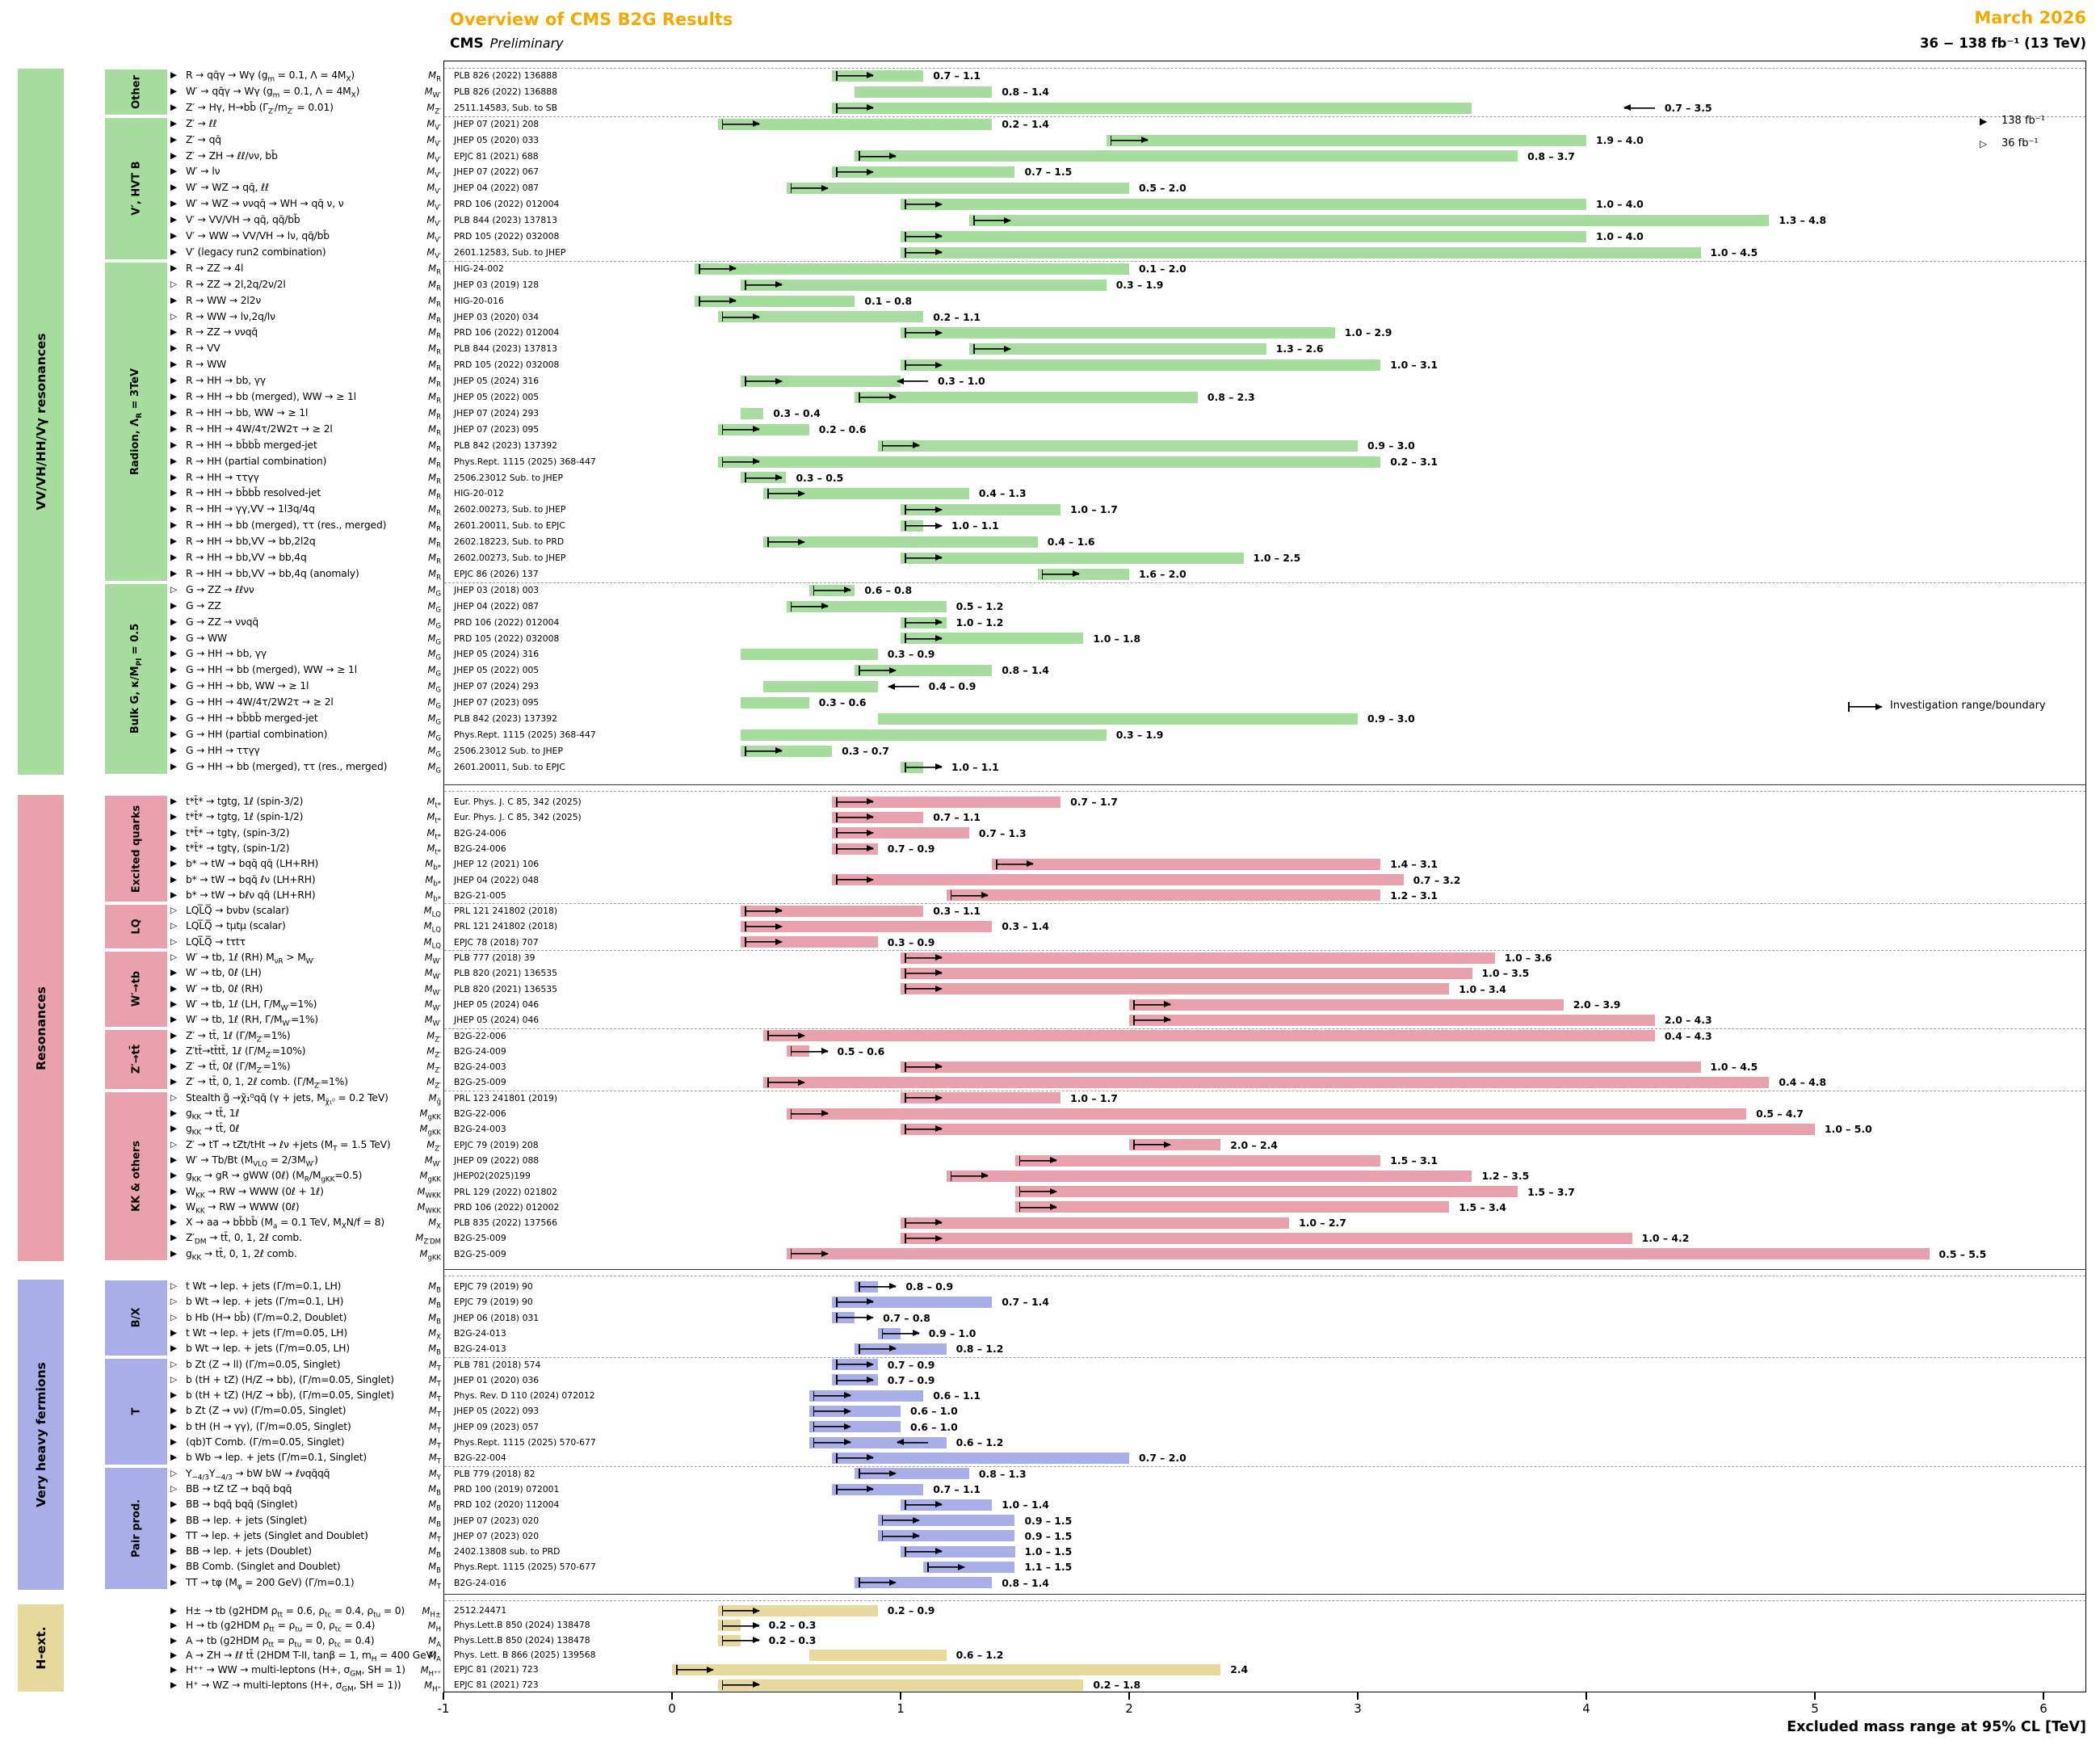 This screenshot has width=2100, height=1753. I want to click on process-label: W′ → qq̄γ → Wγ (gm = 0.1, Λ = 4MX), so click(273, 92).